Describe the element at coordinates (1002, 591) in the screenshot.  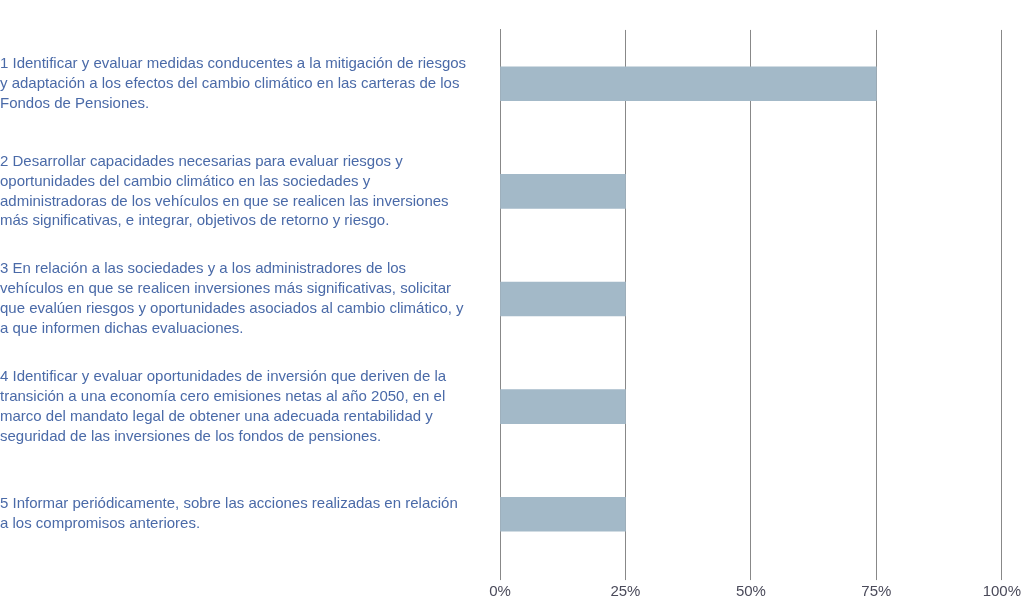
I see `x-tick-label: 100%` at that location.